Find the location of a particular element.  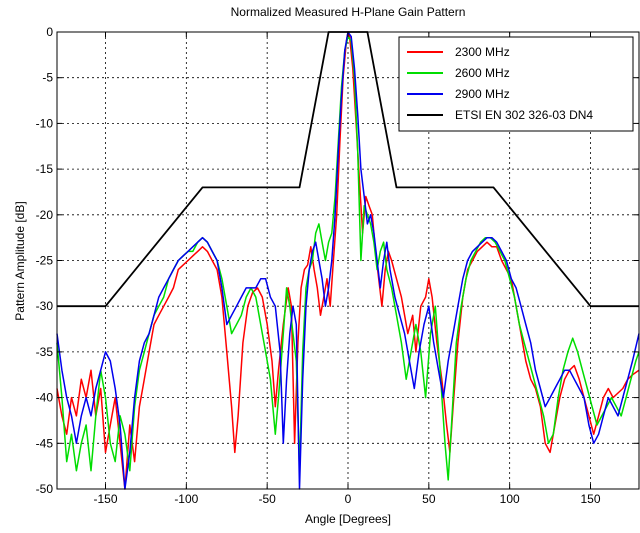

y-tick-label: -20 is located at coordinates (45, 215).